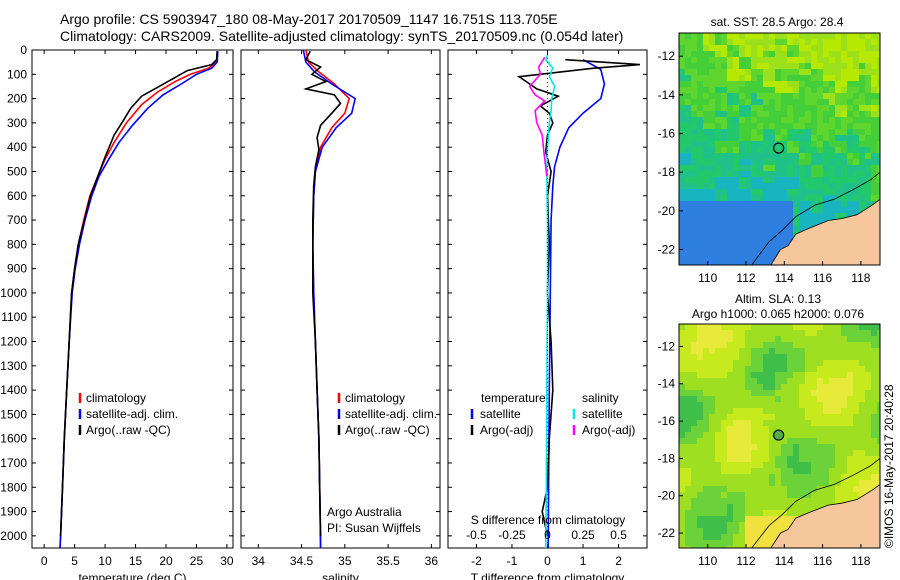  Describe the element at coordinates (815, 503) in the screenshot. I see `sla_map-isobath` at that location.